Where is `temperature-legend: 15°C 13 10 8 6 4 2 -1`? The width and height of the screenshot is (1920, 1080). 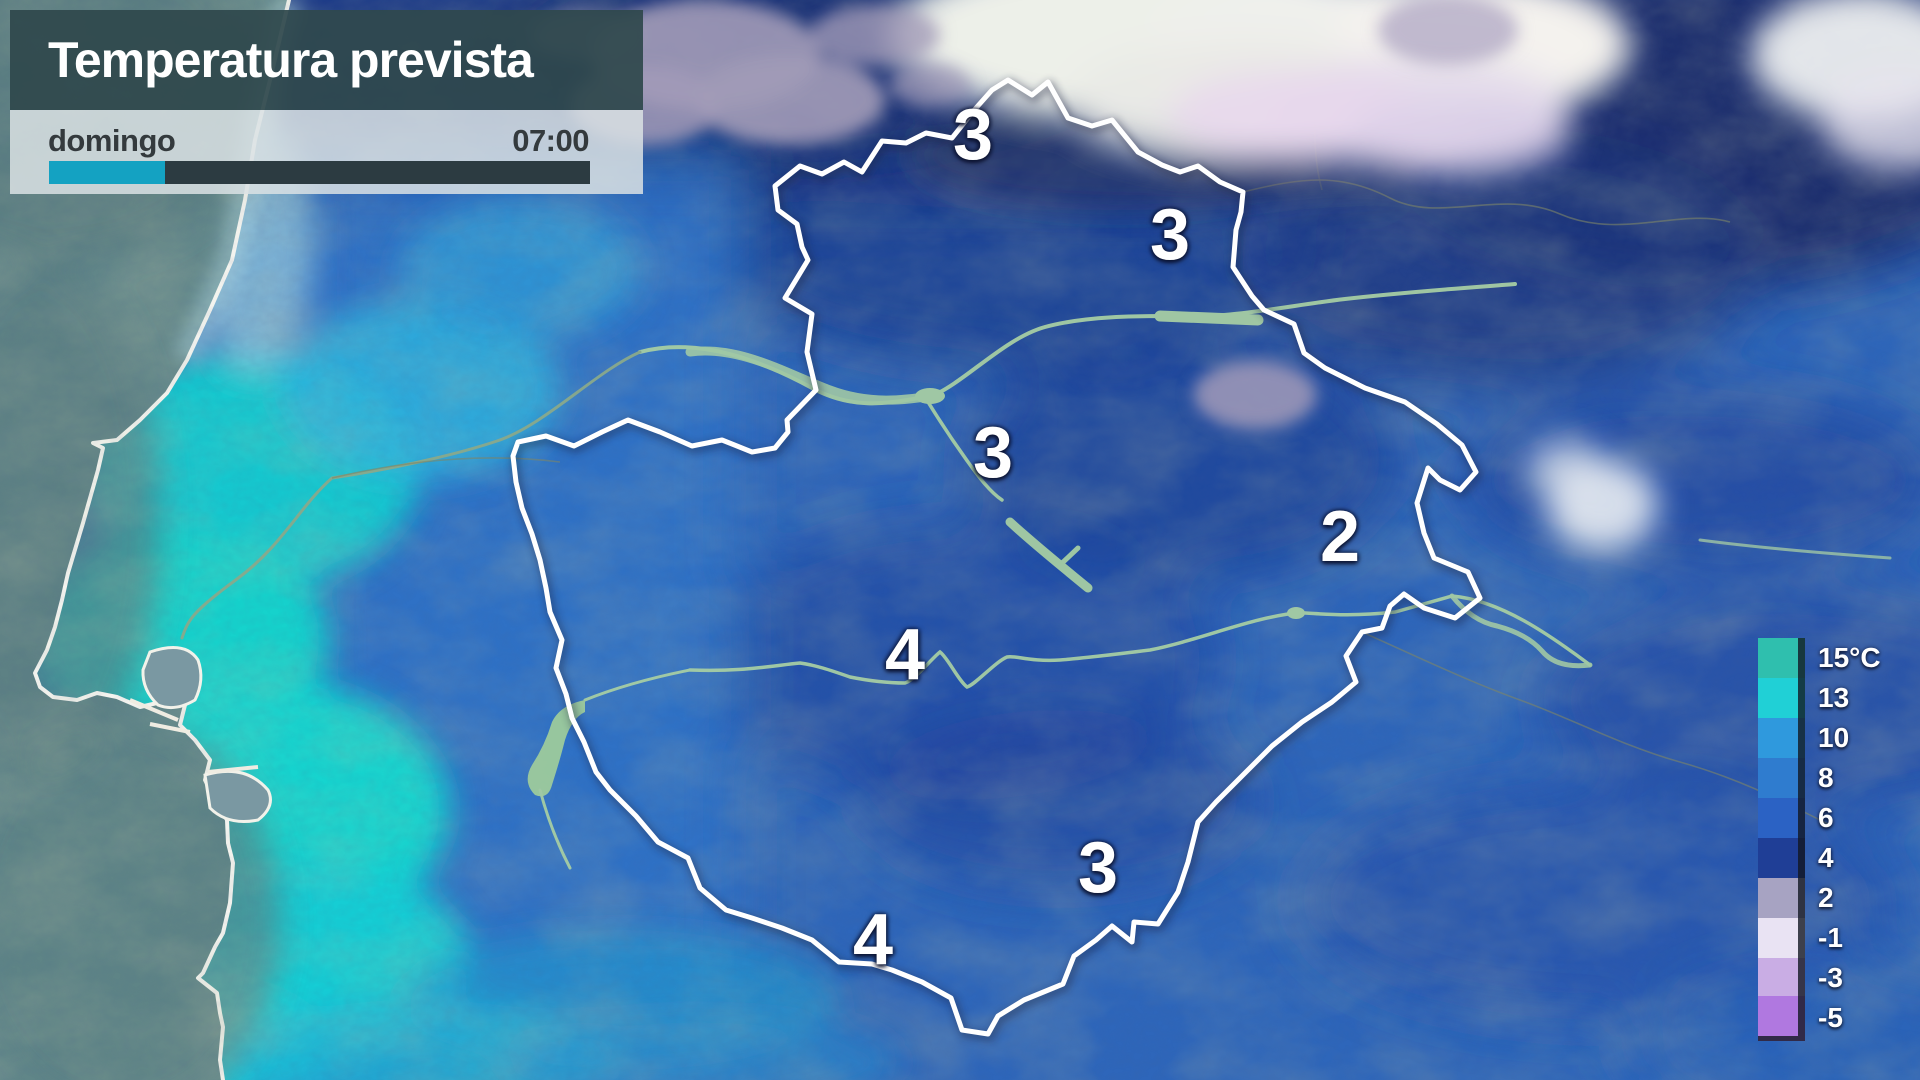
temperature-legend: 15°C 13 10 8 6 4 2 -1 is located at coordinates (1819, 839).